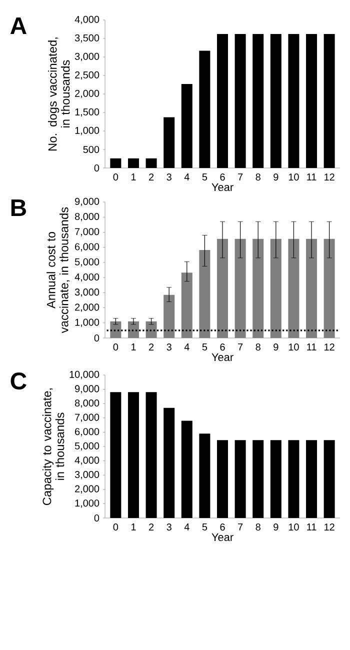 The height and width of the screenshot is (650, 350). I want to click on y-tick-label: 1,500, so click(87, 112).